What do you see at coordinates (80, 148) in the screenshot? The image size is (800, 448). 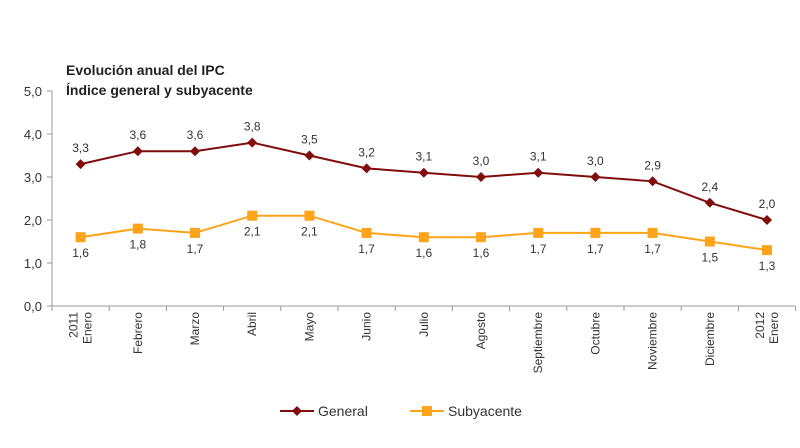 I see `data-label: 3,3` at bounding box center [80, 148].